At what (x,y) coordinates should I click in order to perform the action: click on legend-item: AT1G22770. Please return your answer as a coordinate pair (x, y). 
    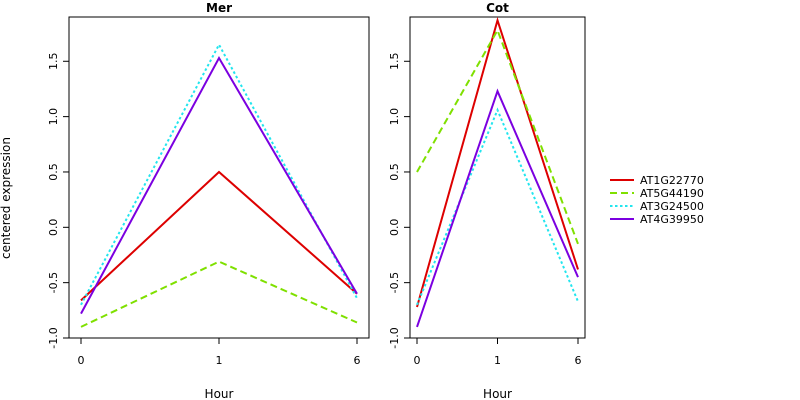
    Looking at the image, I should click on (657, 180).